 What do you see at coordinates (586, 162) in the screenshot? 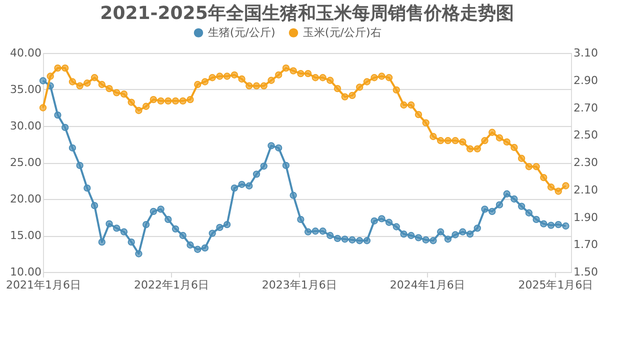
I see `y2-tick-label: 2.30` at bounding box center [586, 162].